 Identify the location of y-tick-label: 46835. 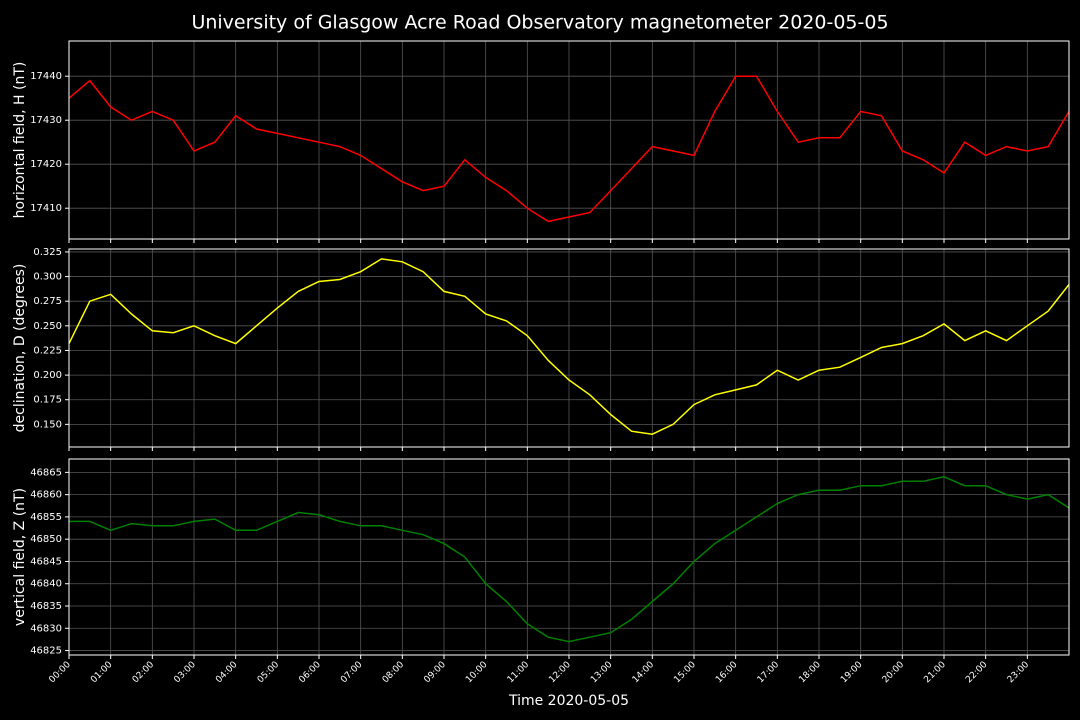
(46, 606).